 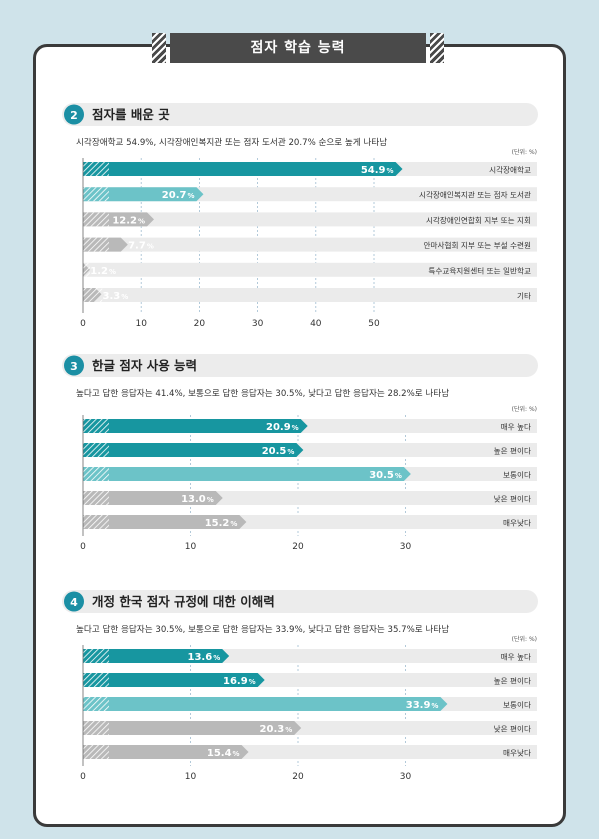 I want to click on value-label: 33.9, so click(x=418, y=705).